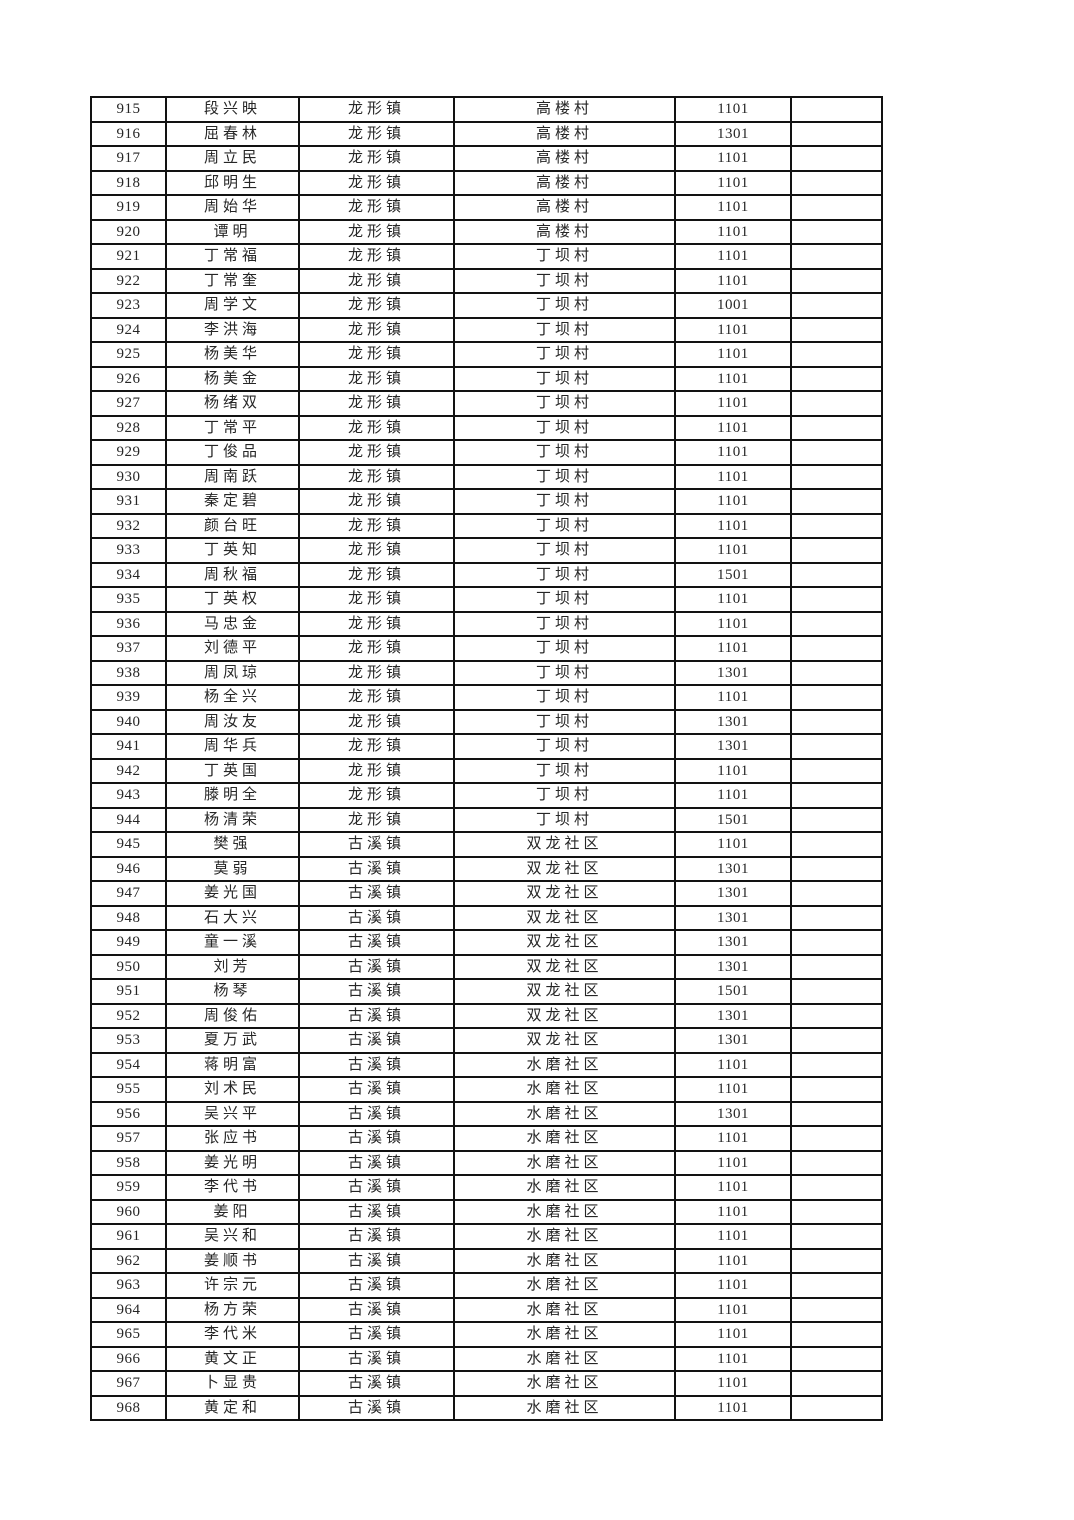  I want to click on cell-name: 杨美华, so click(232, 354).